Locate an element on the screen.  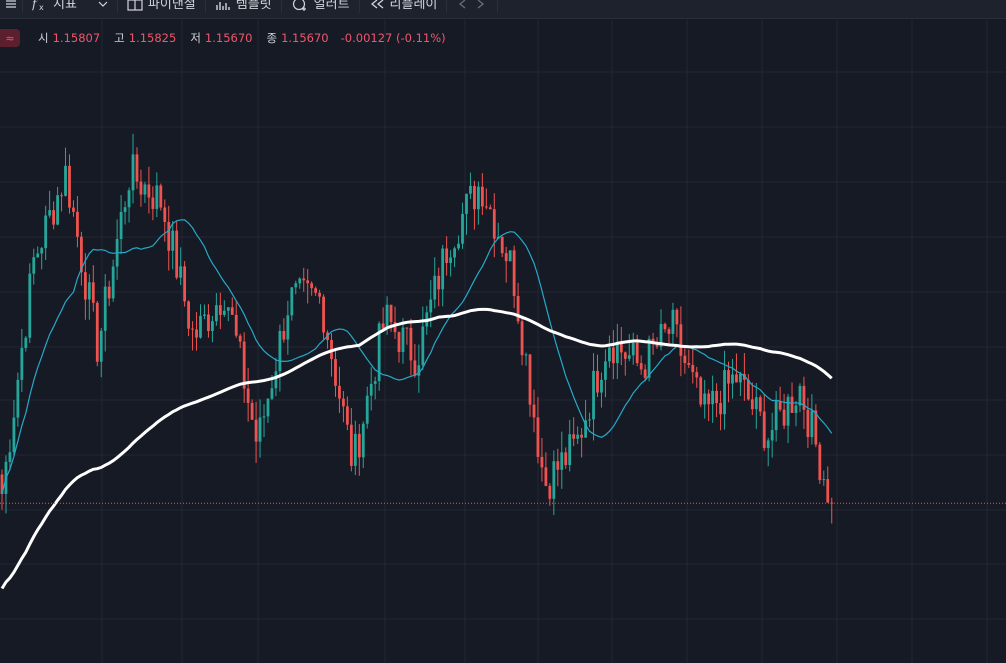
toolbar-label: 얼러트 is located at coordinates (331, 6).